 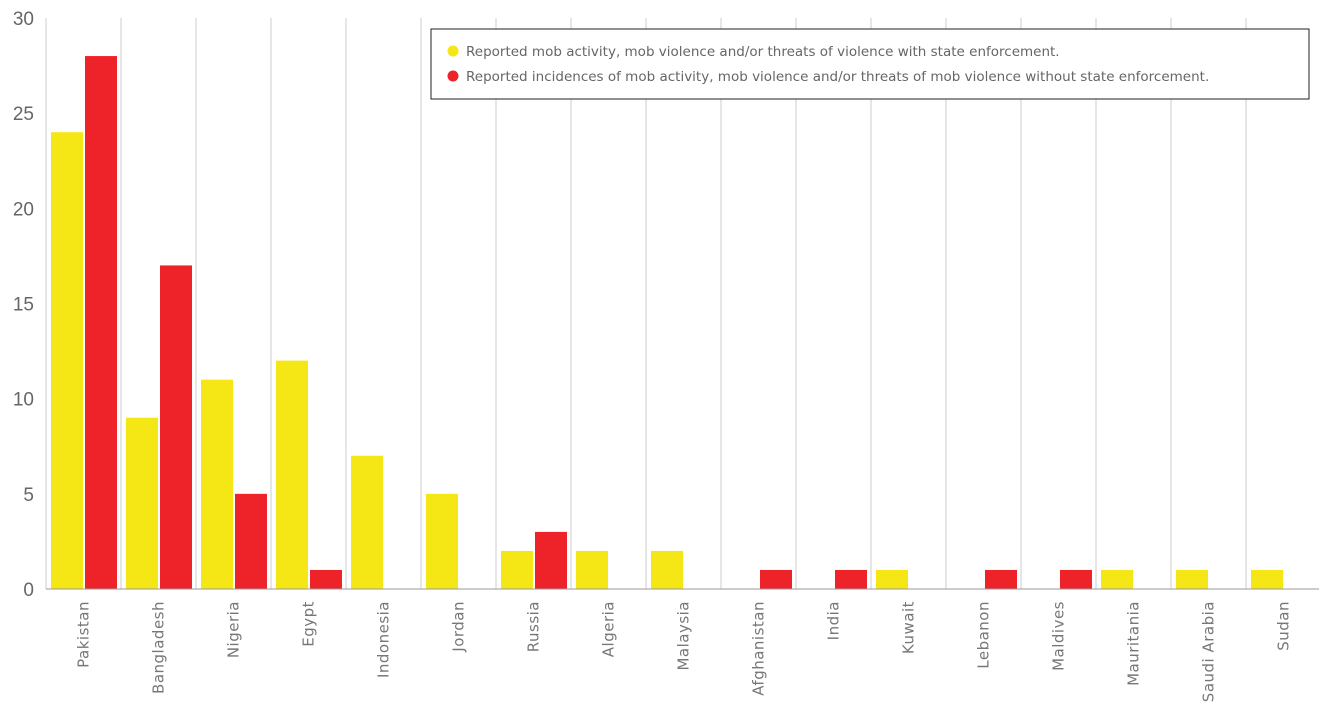 I want to click on bar-with-state-malaysia, so click(x=667, y=569).